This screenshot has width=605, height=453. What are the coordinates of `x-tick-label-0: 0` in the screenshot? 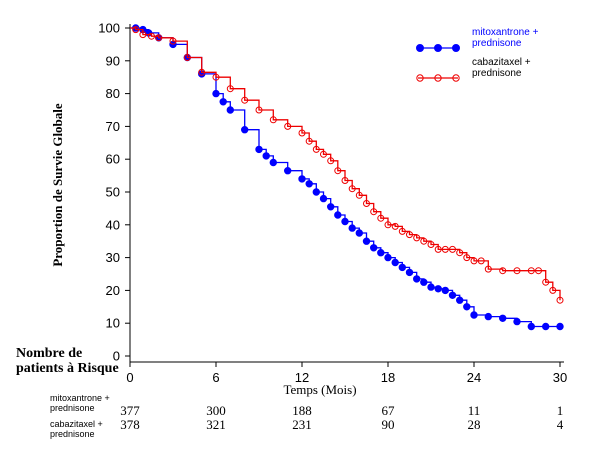 It's located at (129, 377).